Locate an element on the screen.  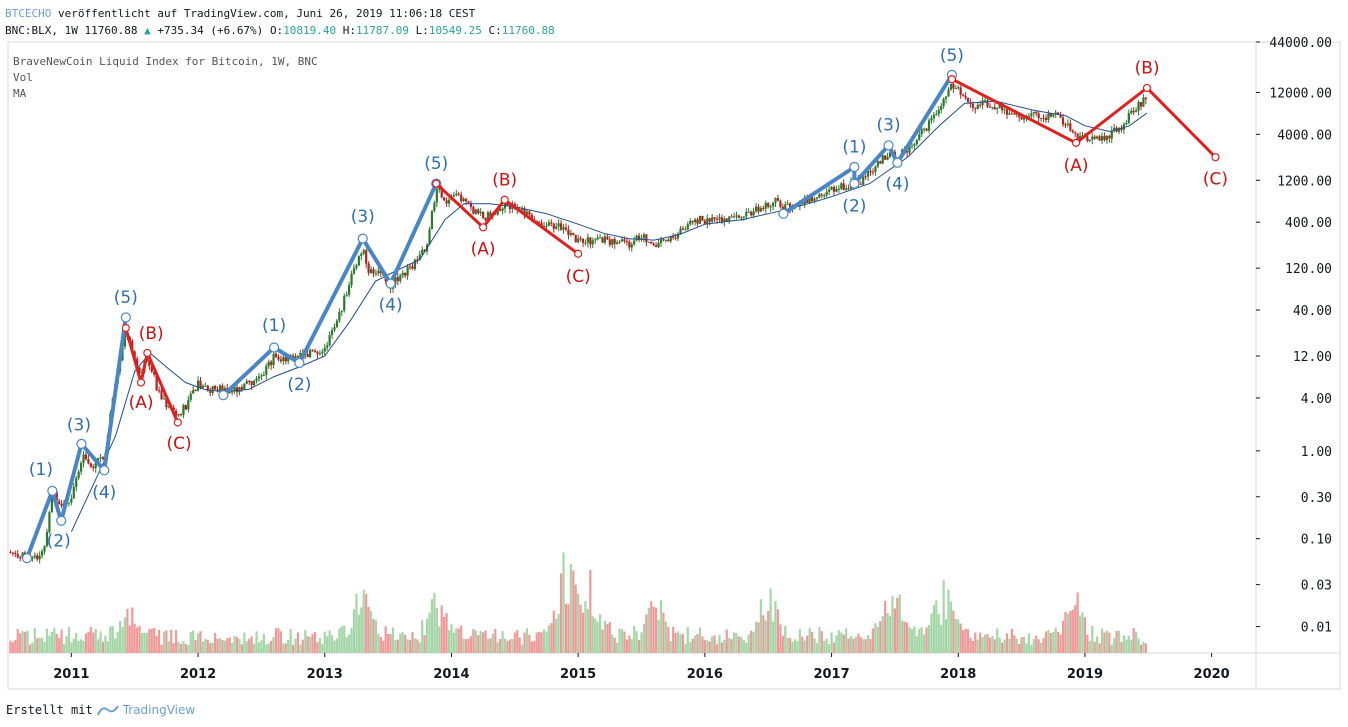
tradingview-brand: TradingView is located at coordinates (159, 710).